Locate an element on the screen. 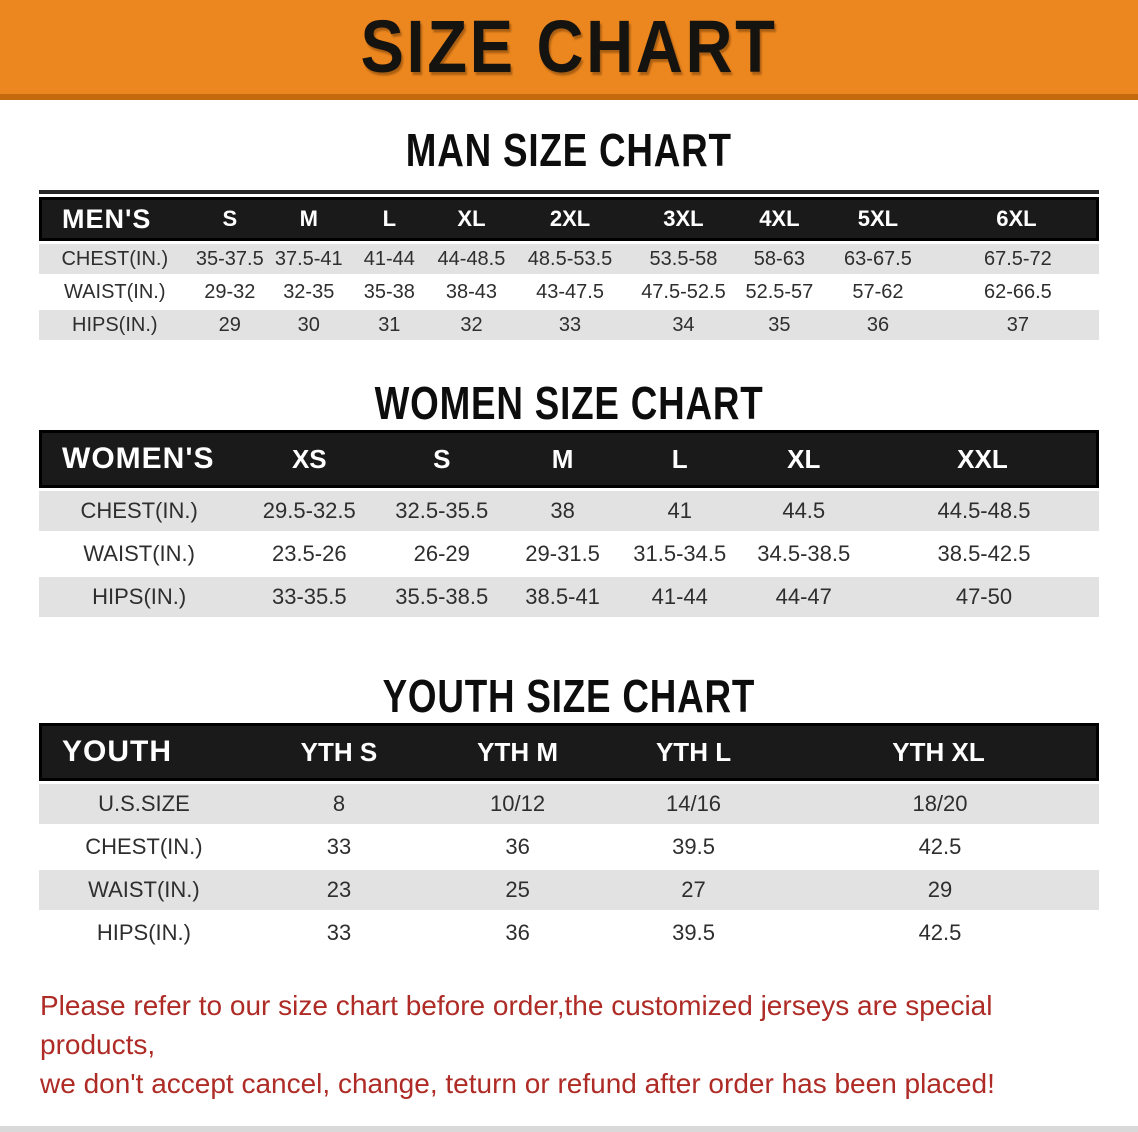  women-size-header: XXL is located at coordinates (983, 459).